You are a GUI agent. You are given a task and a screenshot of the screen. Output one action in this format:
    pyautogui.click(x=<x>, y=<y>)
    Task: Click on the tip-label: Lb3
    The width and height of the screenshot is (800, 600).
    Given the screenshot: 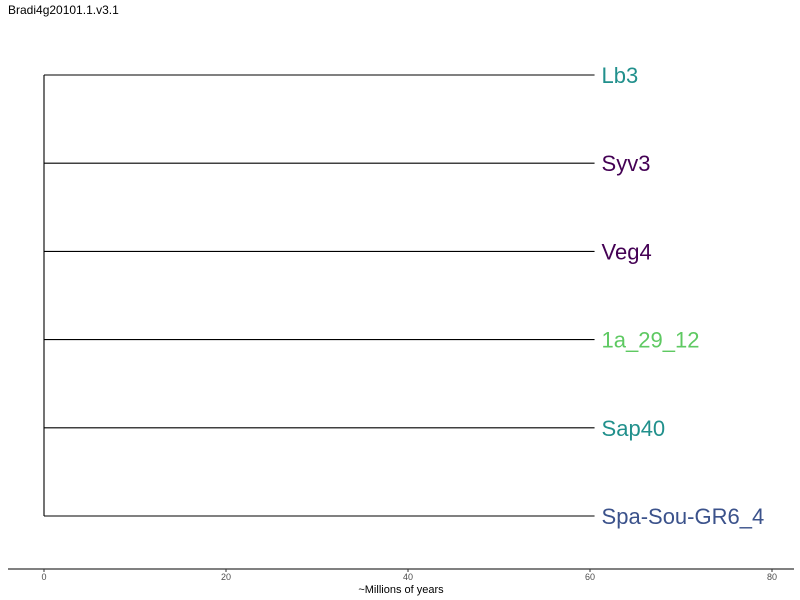 What is the action you would take?
    pyautogui.click(x=620, y=75)
    